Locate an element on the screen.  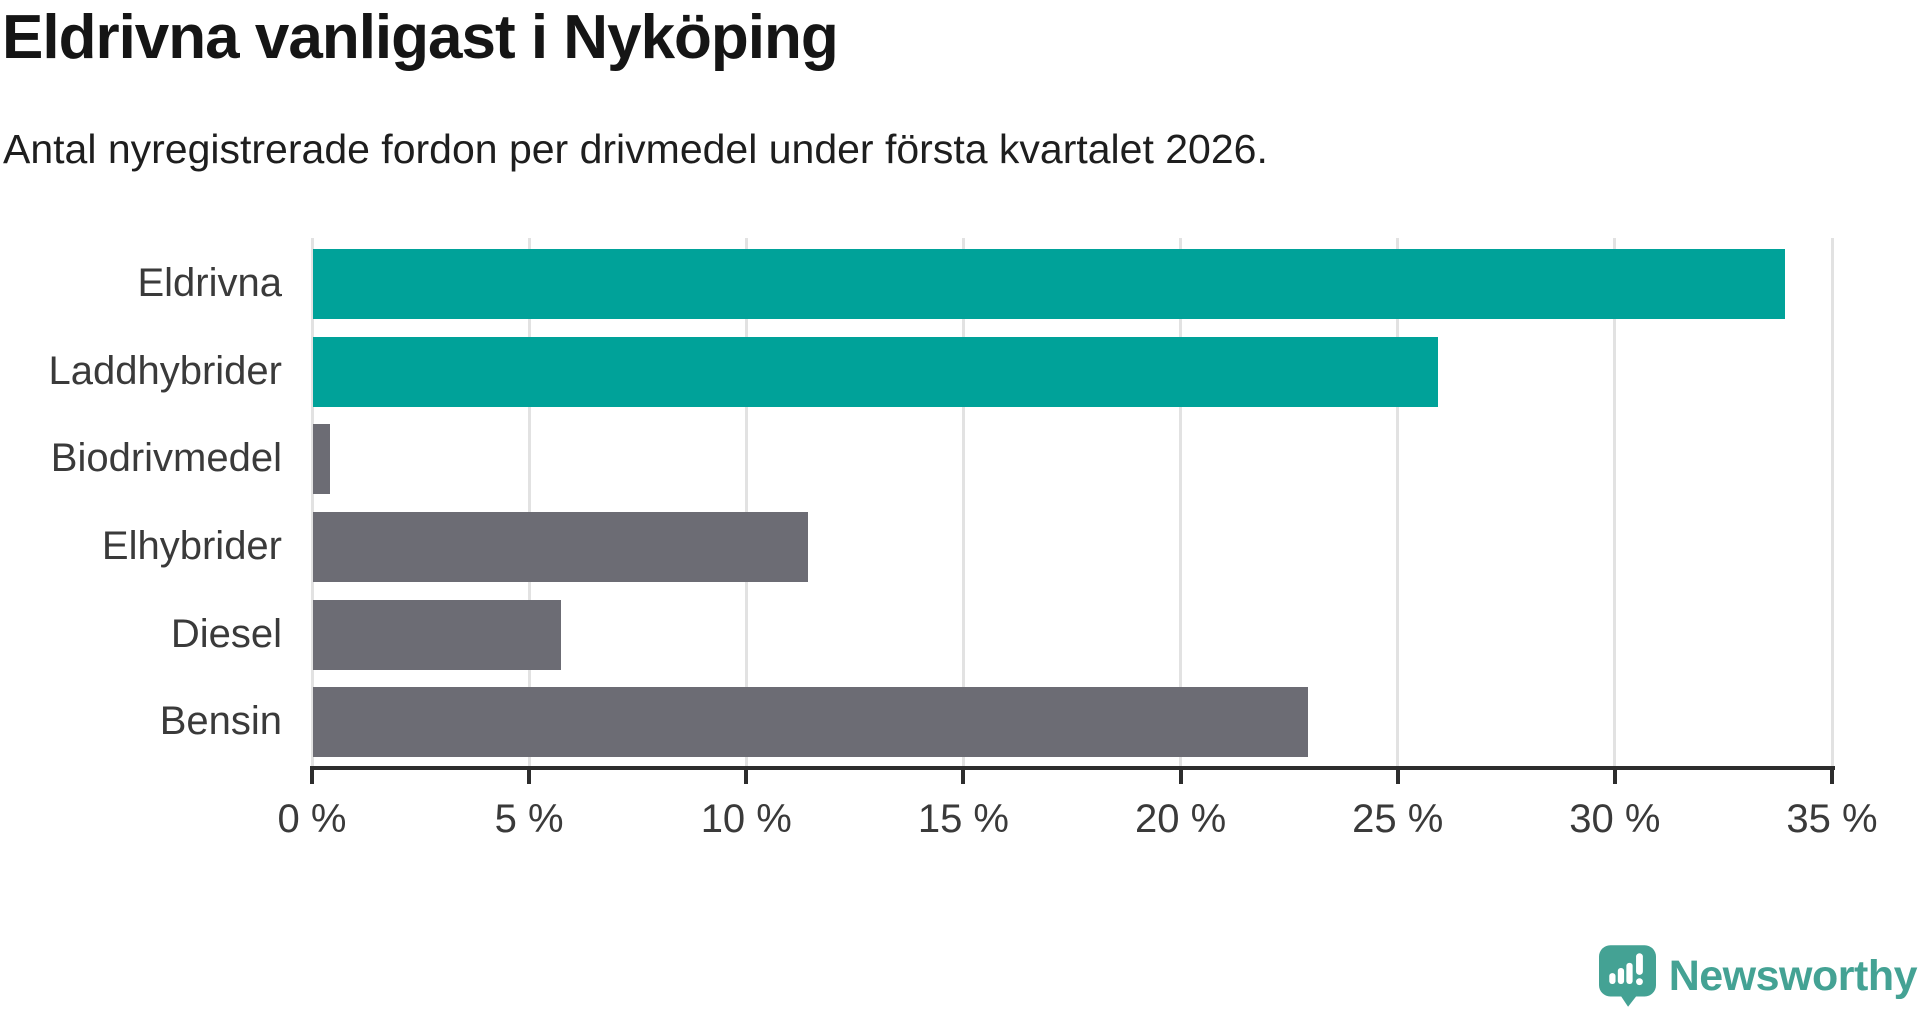
y-label-biodrivmedel: Biodrivmedel is located at coordinates (166, 458).